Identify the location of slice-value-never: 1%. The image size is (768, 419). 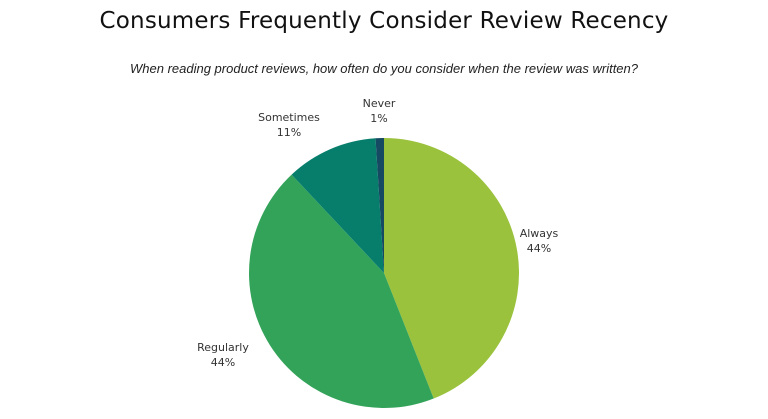
(378, 118).